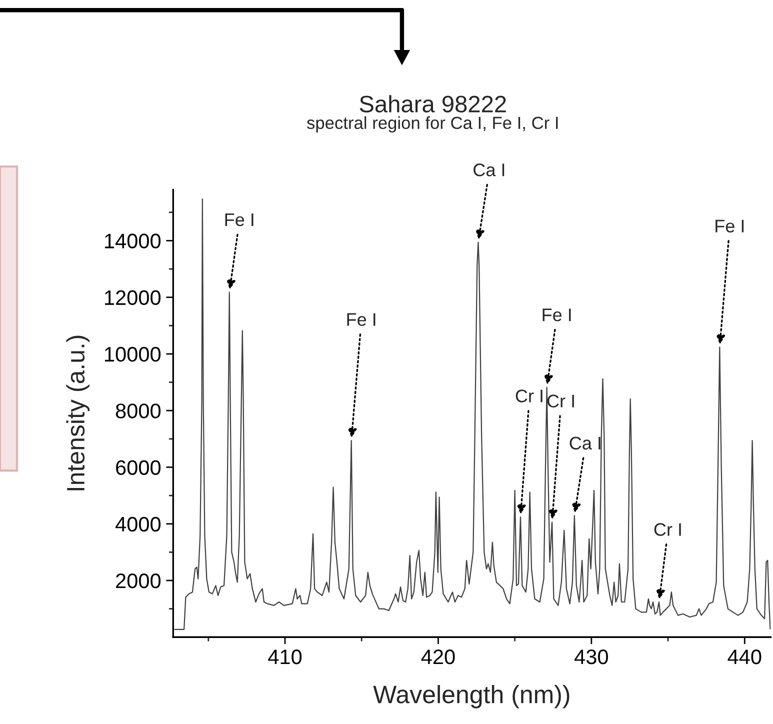 Image resolution: width=773 pixels, height=724 pixels. I want to click on y-axis-title: Intensity (a.u.), so click(78, 413).